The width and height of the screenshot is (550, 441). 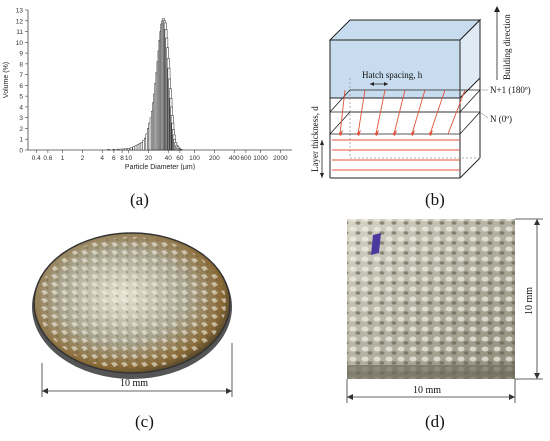 I want to click on y-tick-label: 4, so click(x=21, y=107).